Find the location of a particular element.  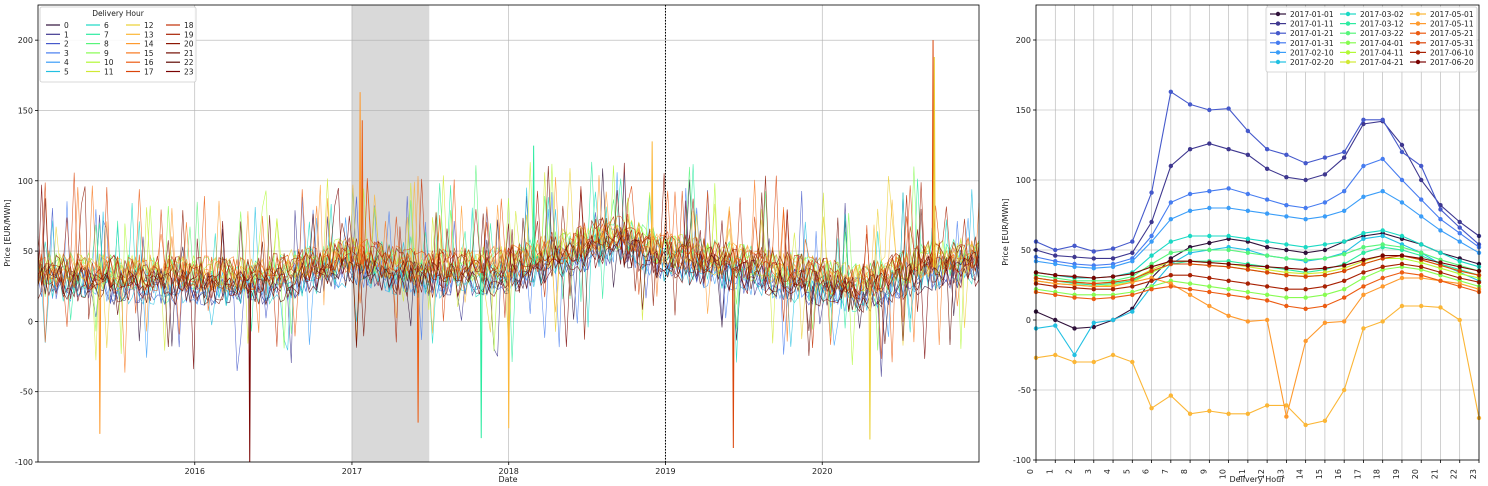

left-y-ticks: -100 -50 0 50 100 150 200 is located at coordinates (26, 251).